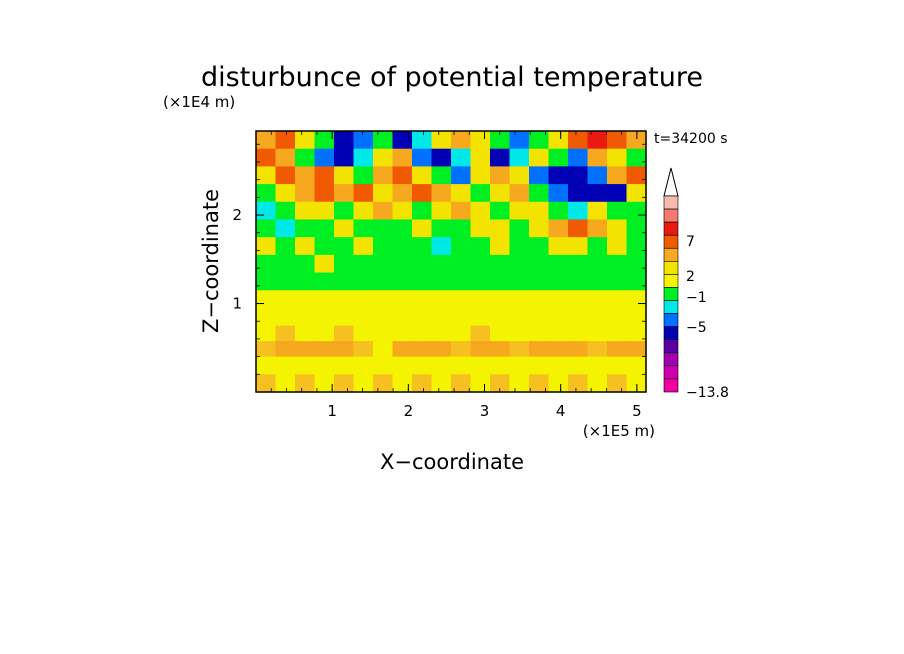 The width and height of the screenshot is (904, 654). Describe the element at coordinates (199, 102) in the screenshot. I see `y-scale-label: (×1E4 m)` at that location.